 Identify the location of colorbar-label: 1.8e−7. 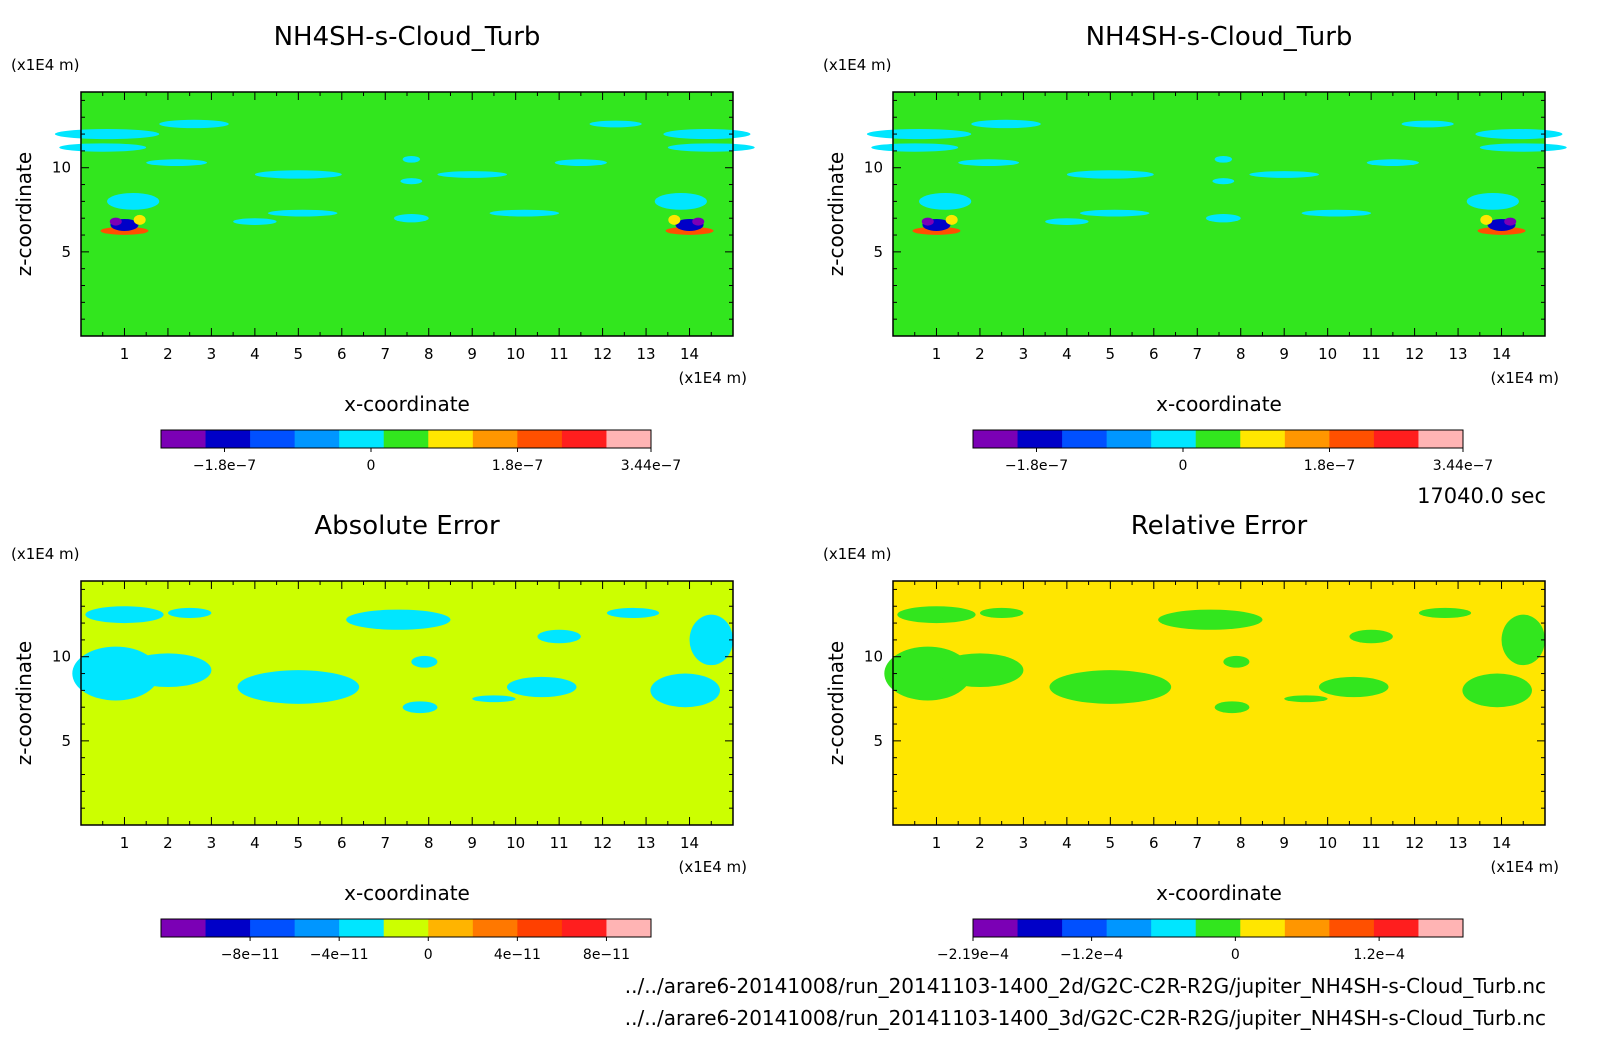
(518, 466).